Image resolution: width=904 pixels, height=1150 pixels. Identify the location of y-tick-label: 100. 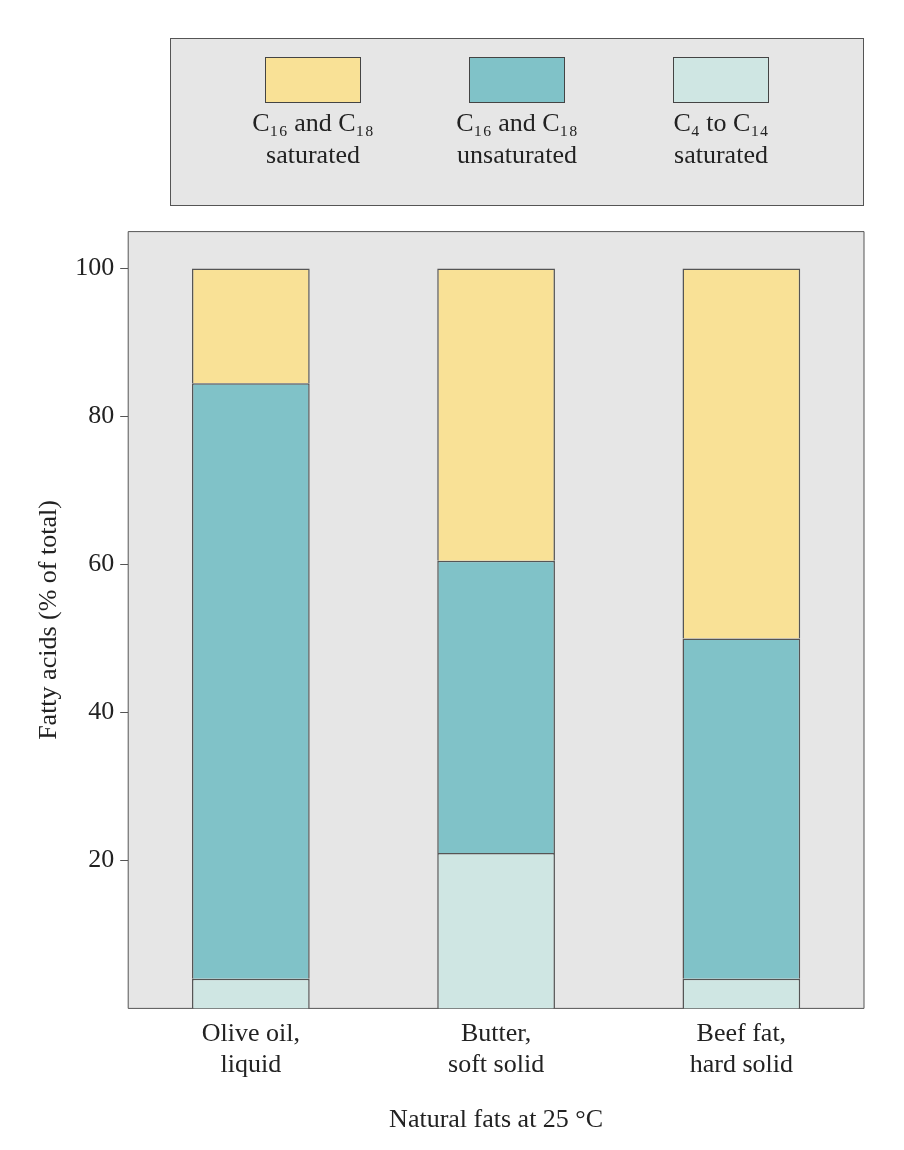
(95, 267).